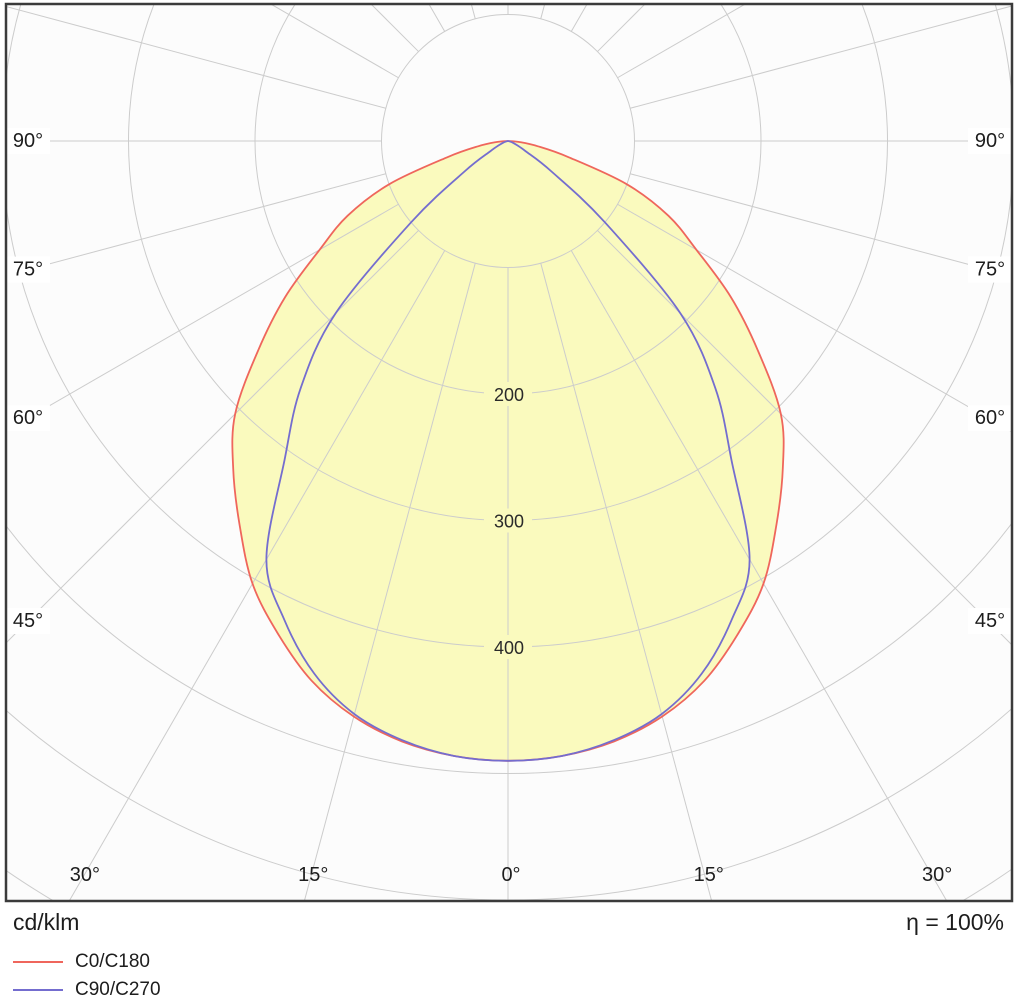 This screenshot has height=1004, width=1024. I want to click on efficiency-label: η = 100%, so click(955, 922).